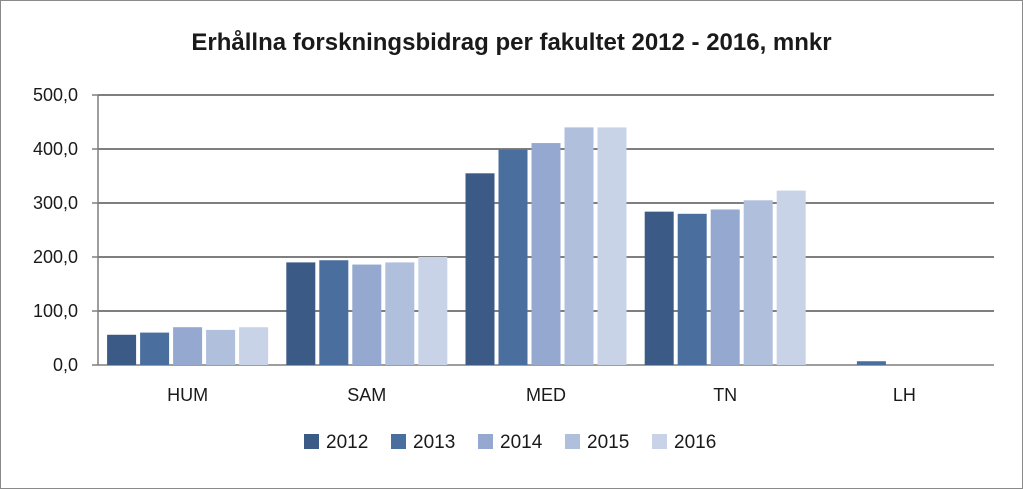 The width and height of the screenshot is (1023, 489). What do you see at coordinates (55, 149) in the screenshot?
I see `y-tick-label: 400,0` at bounding box center [55, 149].